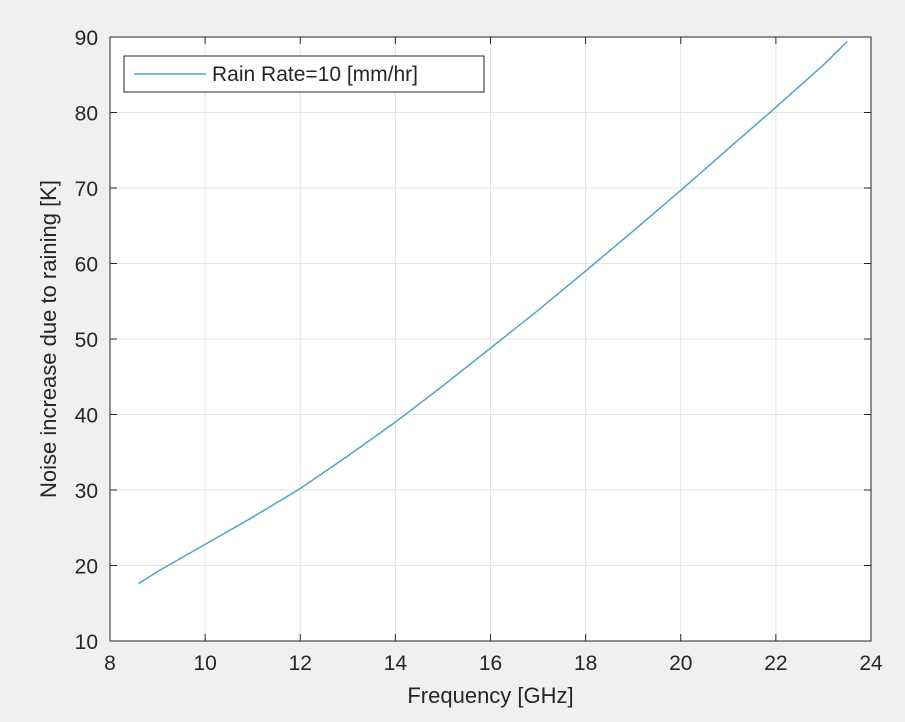 Image resolution: width=905 pixels, height=722 pixels. What do you see at coordinates (86, 491) in the screenshot?
I see `y-tick-label: 30` at bounding box center [86, 491].